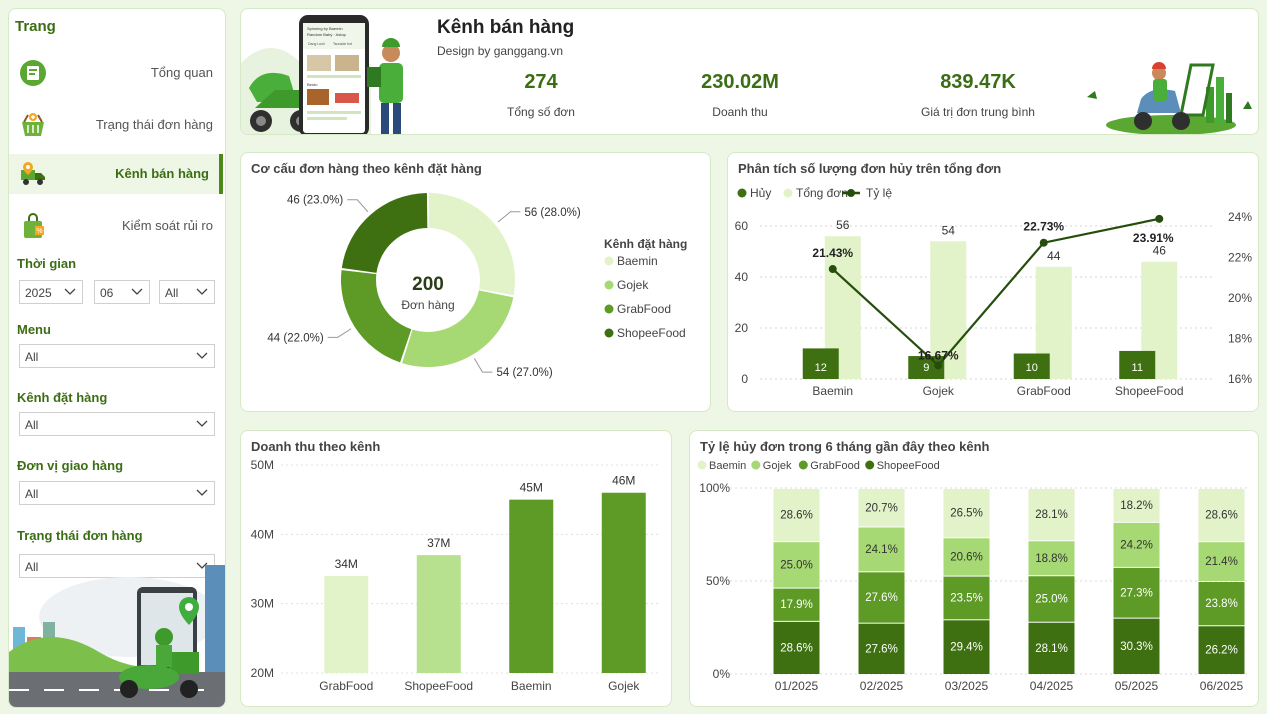 The width and height of the screenshot is (1267, 714). What do you see at coordinates (552, 213) in the screenshot?
I see `donut-data-label: 56 (28.0%)` at bounding box center [552, 213].